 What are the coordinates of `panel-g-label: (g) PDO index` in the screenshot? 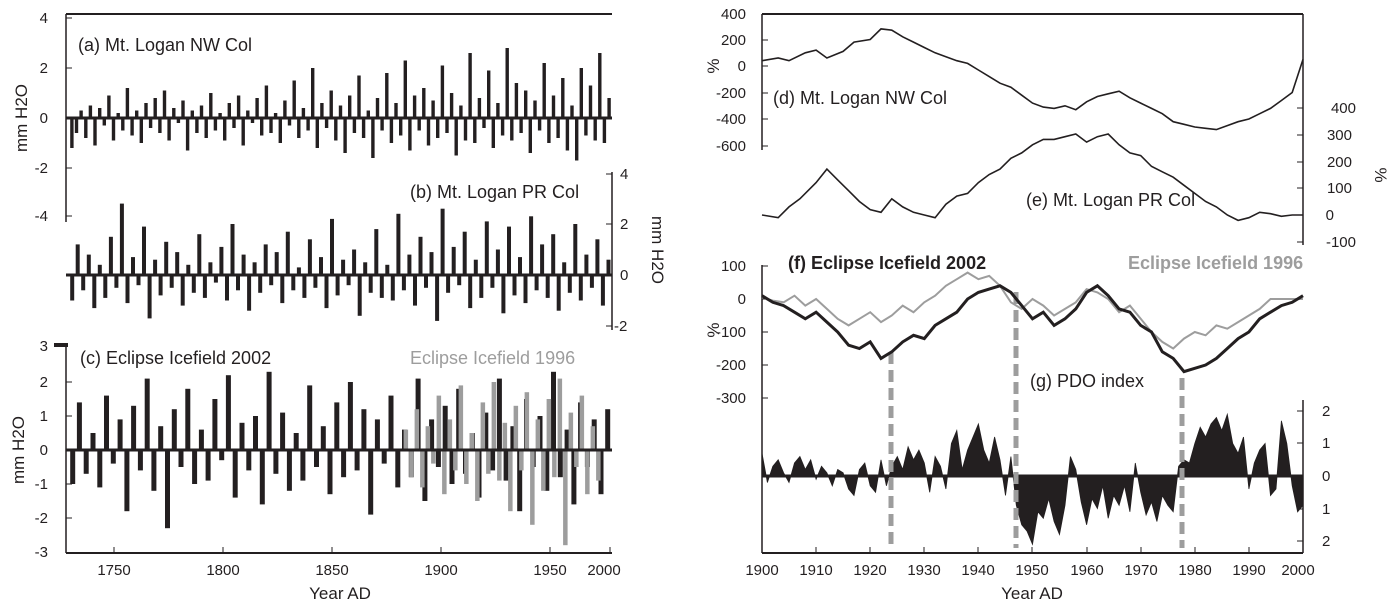 It's located at (1087, 381).